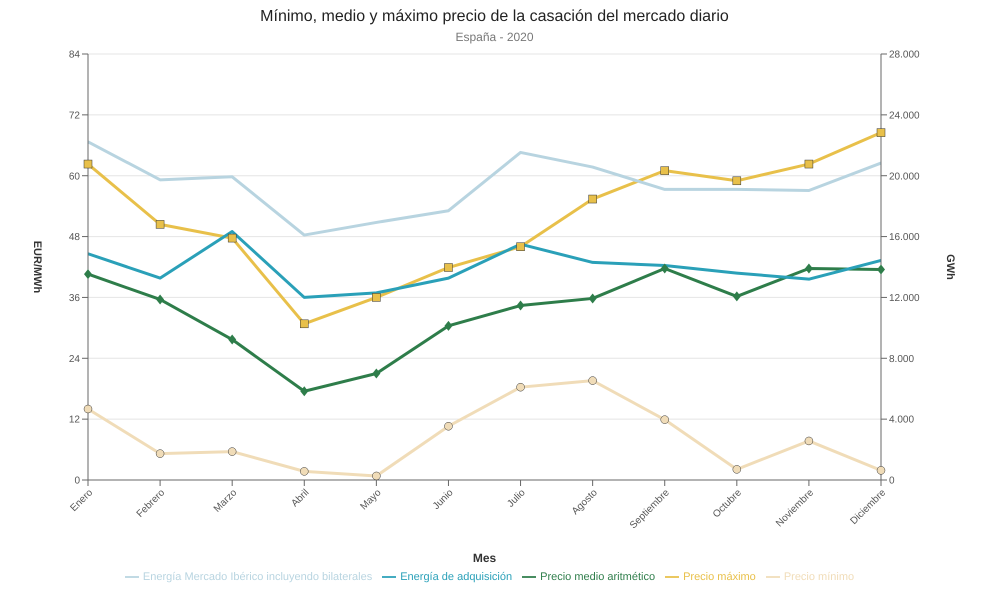  What do you see at coordinates (74, 55) in the screenshot?
I see `y-tick-label: 84` at bounding box center [74, 55].